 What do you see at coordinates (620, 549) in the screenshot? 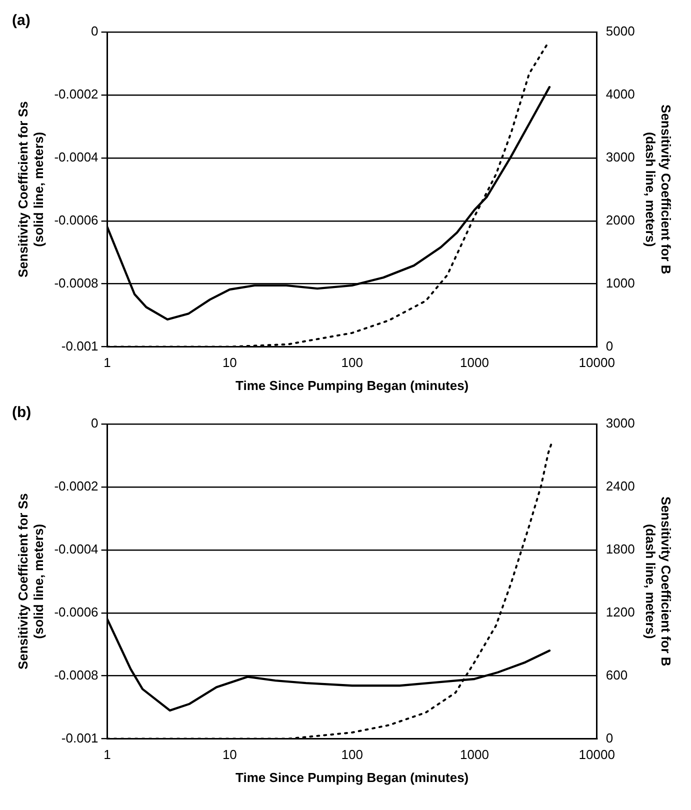
I see `y2-tick-label: 1800` at bounding box center [620, 549].